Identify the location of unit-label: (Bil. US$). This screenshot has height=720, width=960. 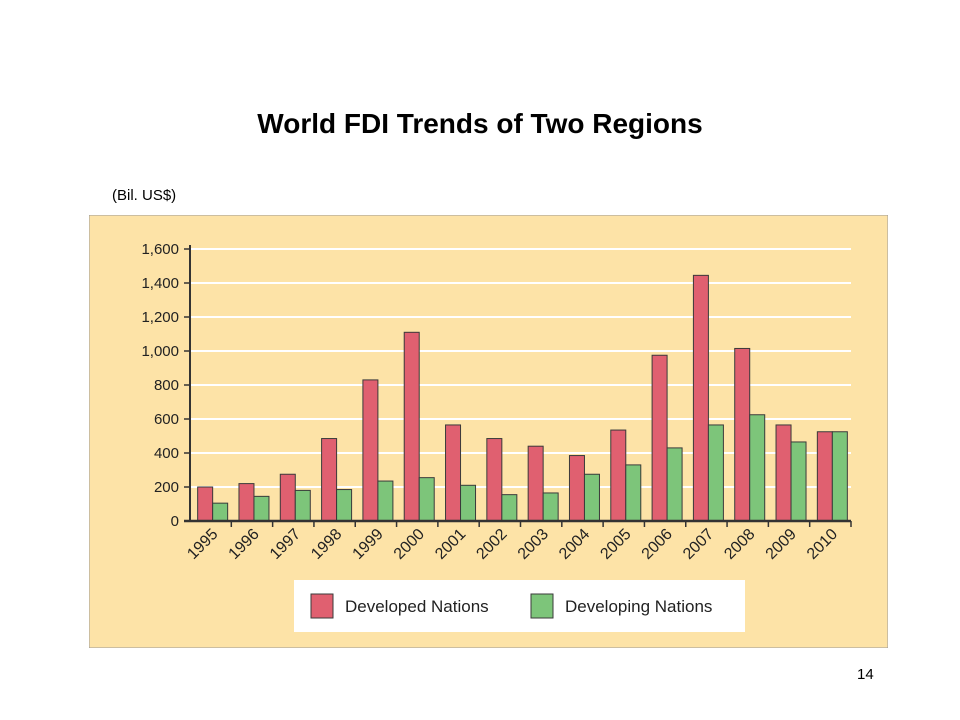
(144, 195).